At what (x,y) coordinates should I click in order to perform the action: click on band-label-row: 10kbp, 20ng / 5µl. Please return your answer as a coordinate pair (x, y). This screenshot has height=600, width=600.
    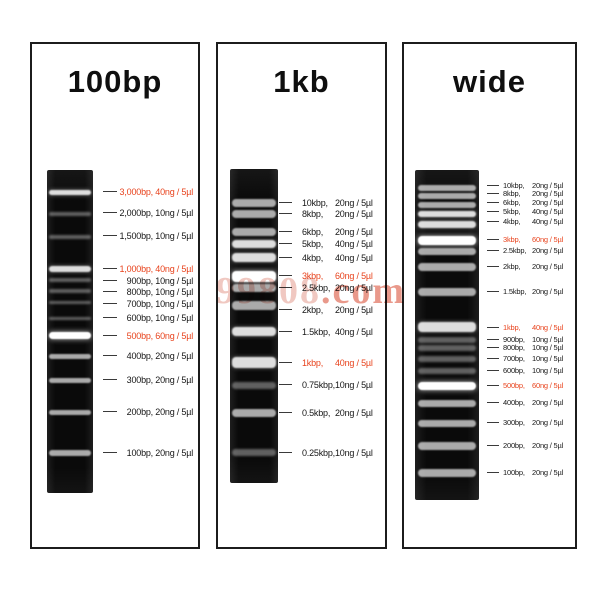
    Looking at the image, I should click on (489, 186).